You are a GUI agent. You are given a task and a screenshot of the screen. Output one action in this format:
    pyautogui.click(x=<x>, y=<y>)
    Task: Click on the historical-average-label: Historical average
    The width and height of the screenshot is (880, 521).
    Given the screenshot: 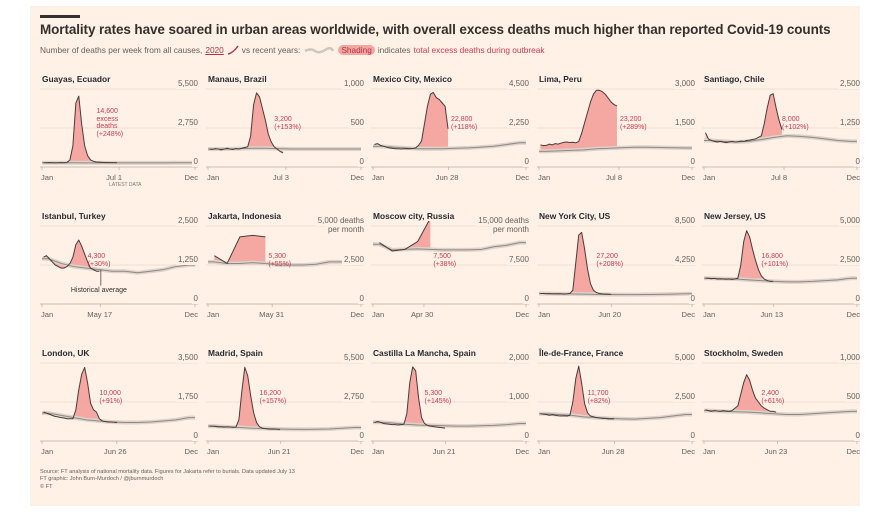 What is the action you would take?
    pyautogui.click(x=98, y=290)
    